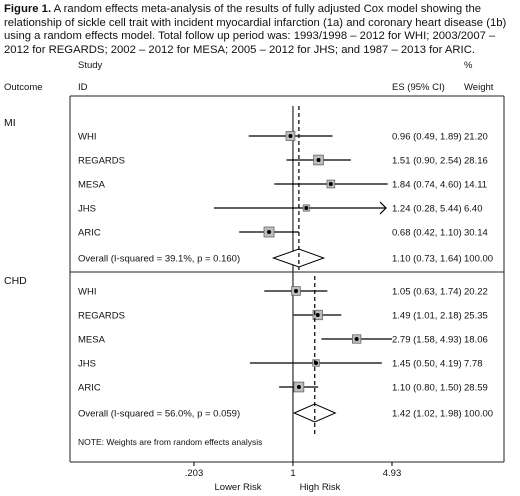  I want to click on study-es-chd-regards: 1.49 (1.01, 2.18), so click(427, 316).